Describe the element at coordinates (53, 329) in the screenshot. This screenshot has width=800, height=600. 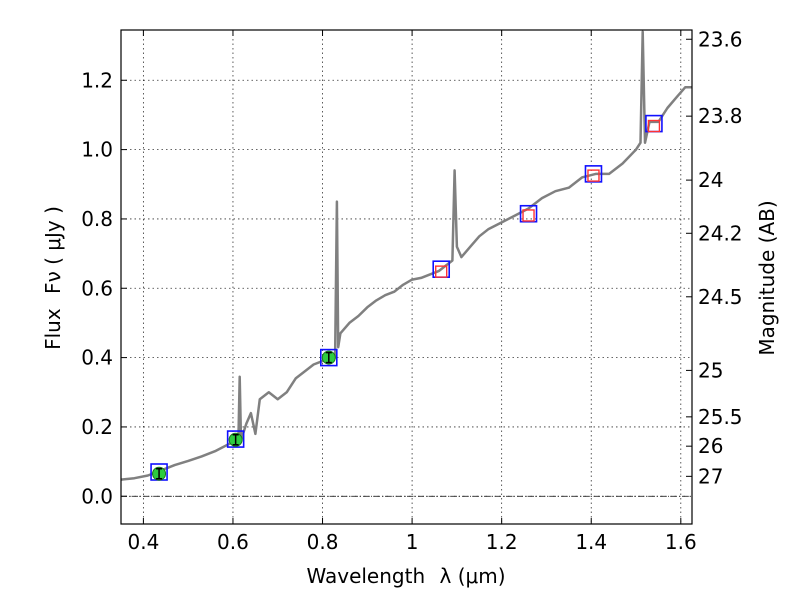
I see `y-axis-label-text: Flux` at that location.